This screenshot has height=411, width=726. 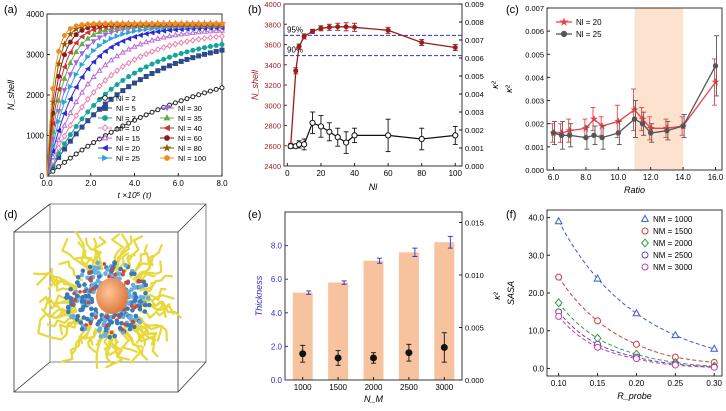 What do you see at coordinates (474, 40) in the screenshot?
I see `y-tick-label-right: 0.007` at bounding box center [474, 40].